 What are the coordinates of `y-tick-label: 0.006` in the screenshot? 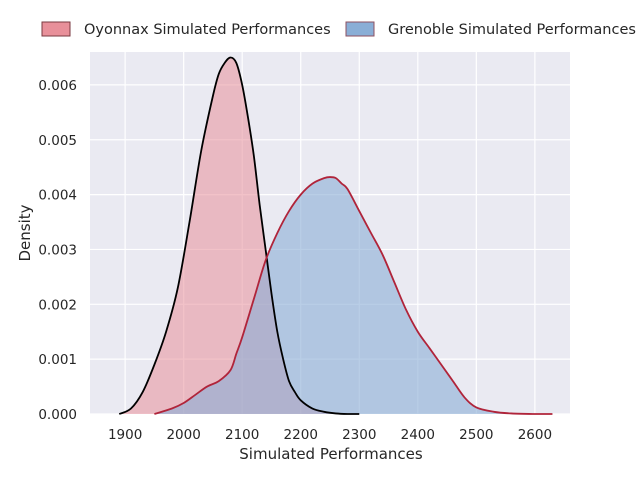 It's located at (57, 86).